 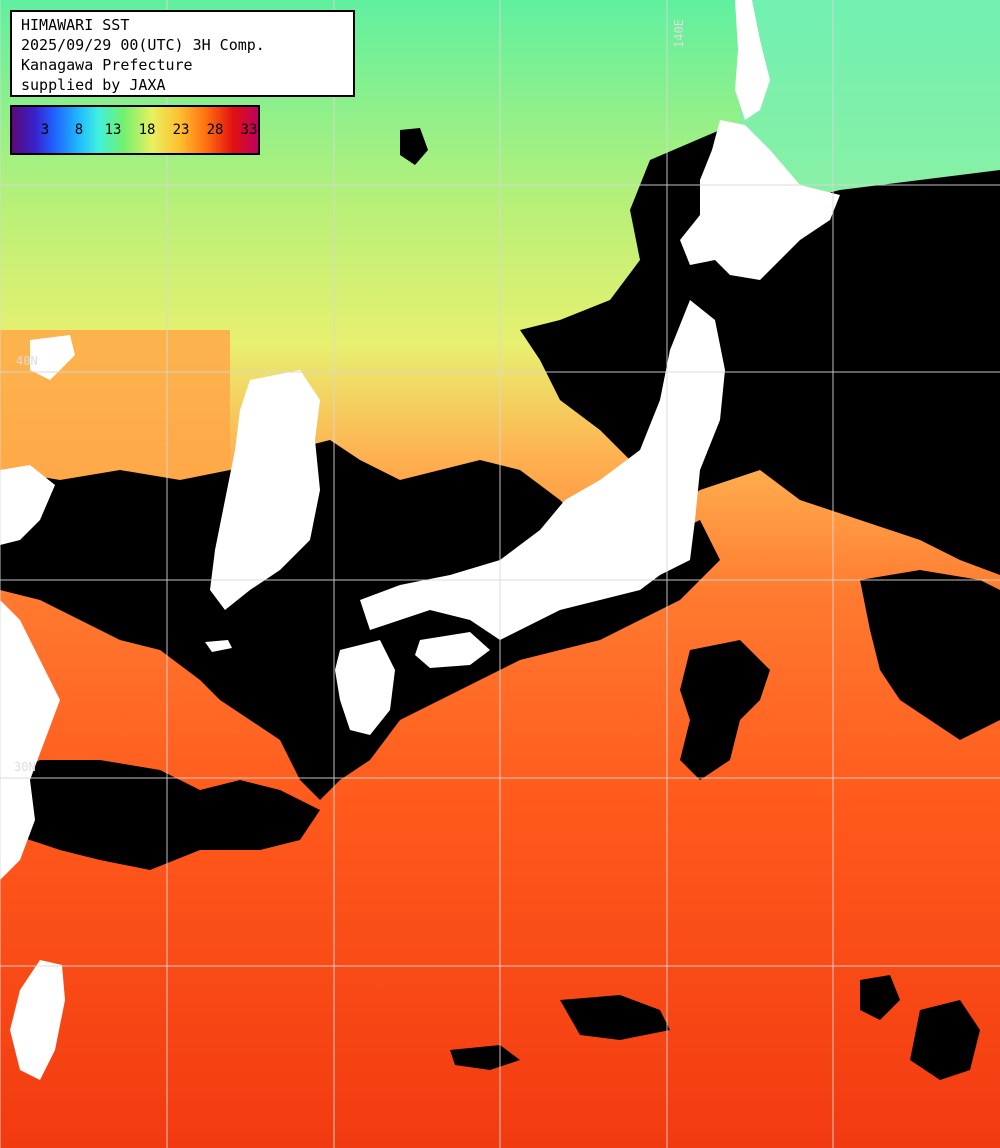 I want to click on land-china-south, so click(x=30, y=740).